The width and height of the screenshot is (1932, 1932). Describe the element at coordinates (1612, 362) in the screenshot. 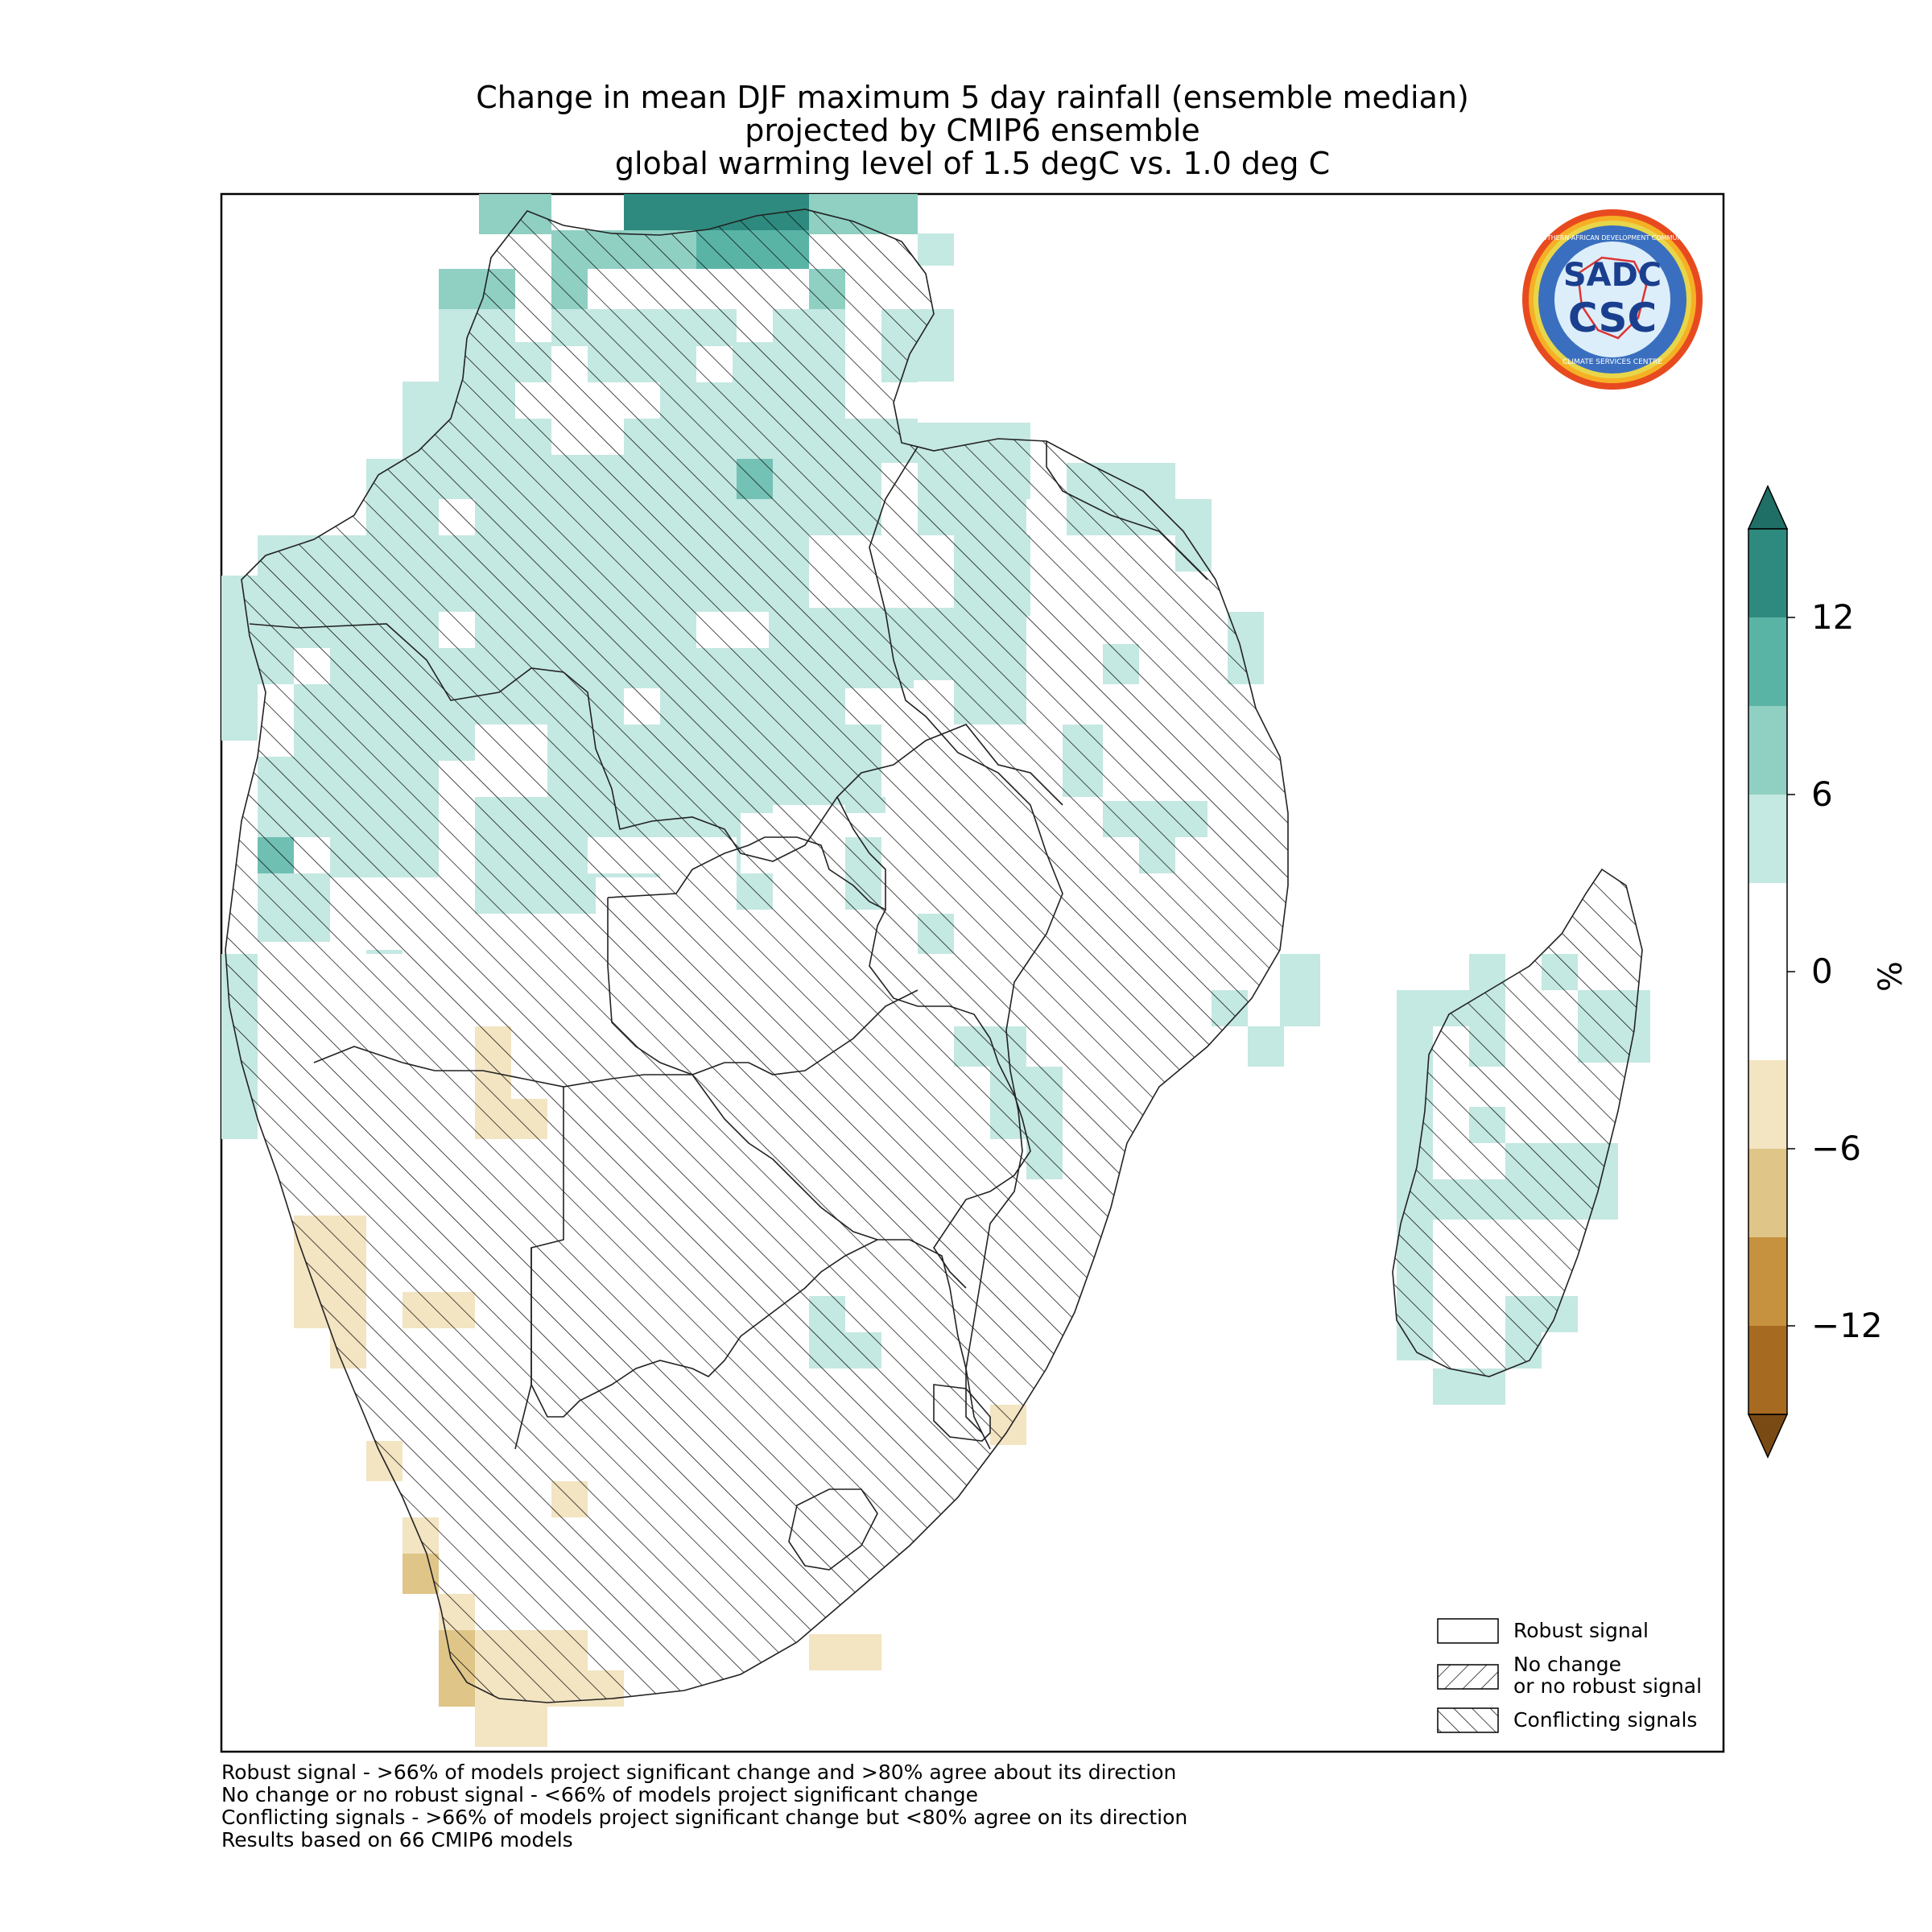

I see `logo-ring-bottom-text: CLIMATE SERVICES CENTRE` at that location.